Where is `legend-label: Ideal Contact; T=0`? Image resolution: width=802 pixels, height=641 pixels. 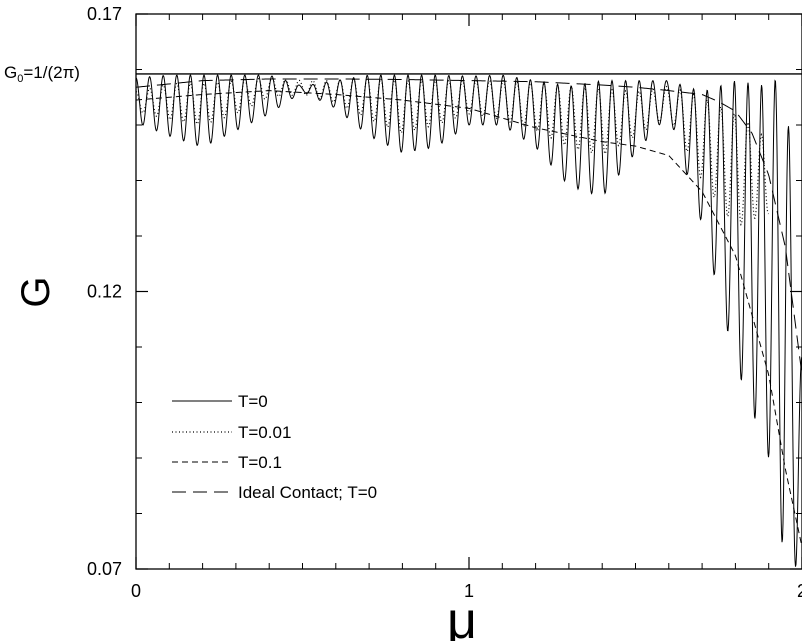 legend-label: Ideal Contact; T=0 is located at coordinates (307, 492).